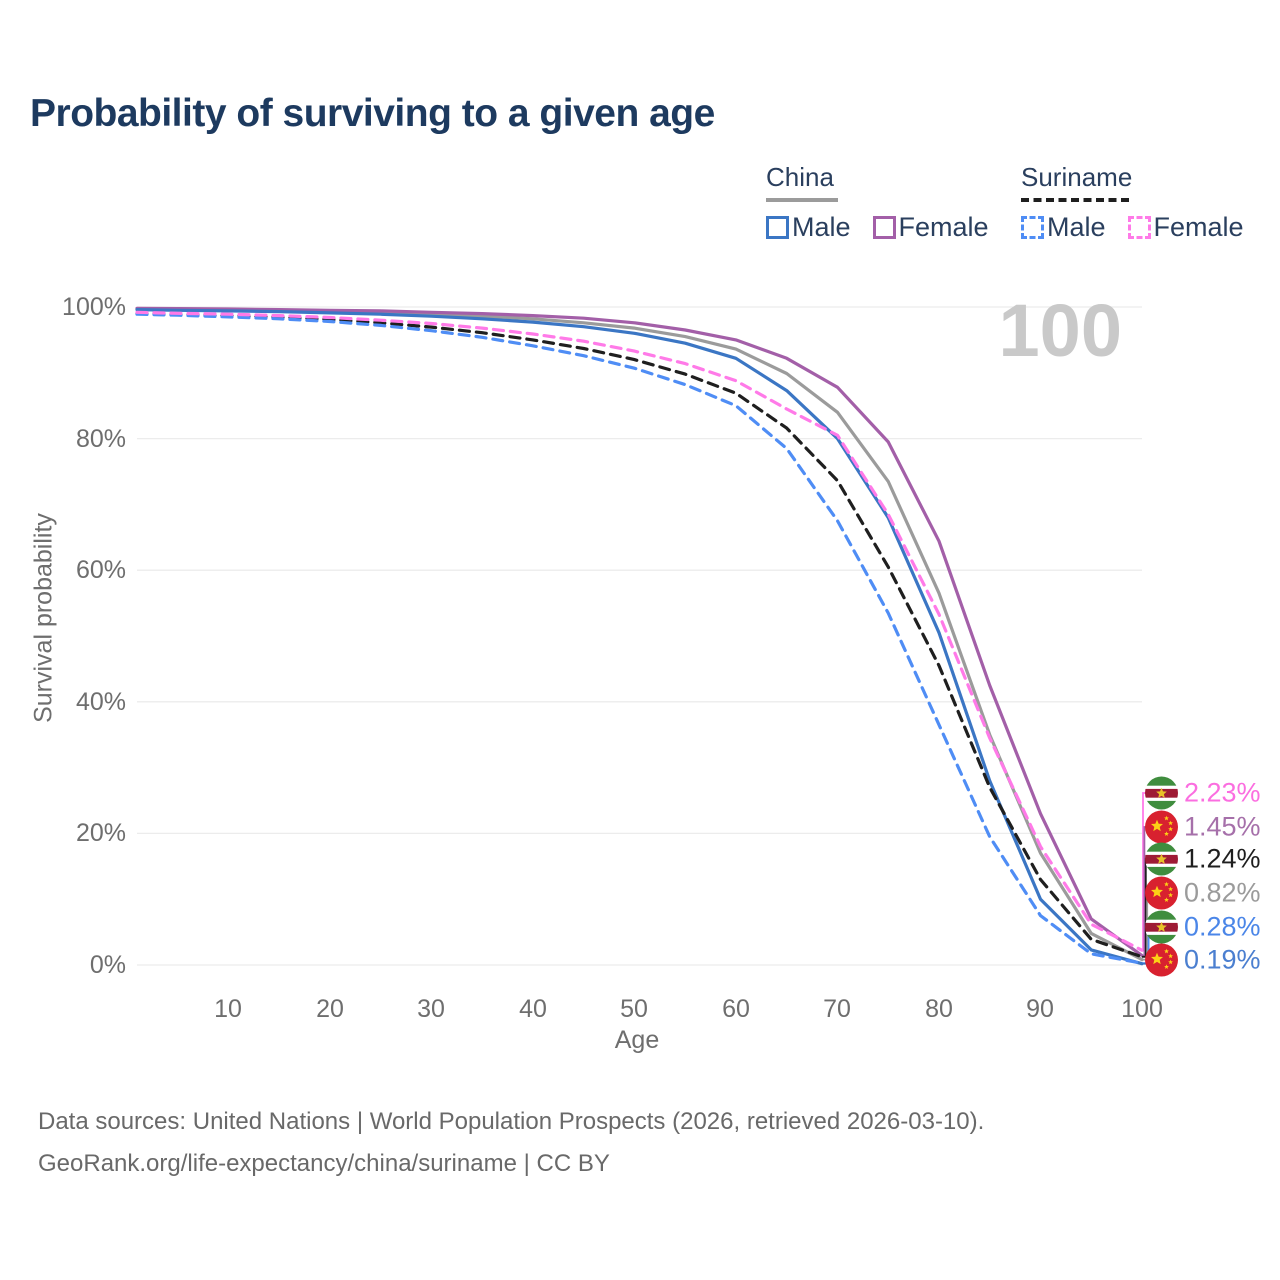  Describe the element at coordinates (777, 227) in the screenshot. I see `legend-swatch-china-male` at that location.